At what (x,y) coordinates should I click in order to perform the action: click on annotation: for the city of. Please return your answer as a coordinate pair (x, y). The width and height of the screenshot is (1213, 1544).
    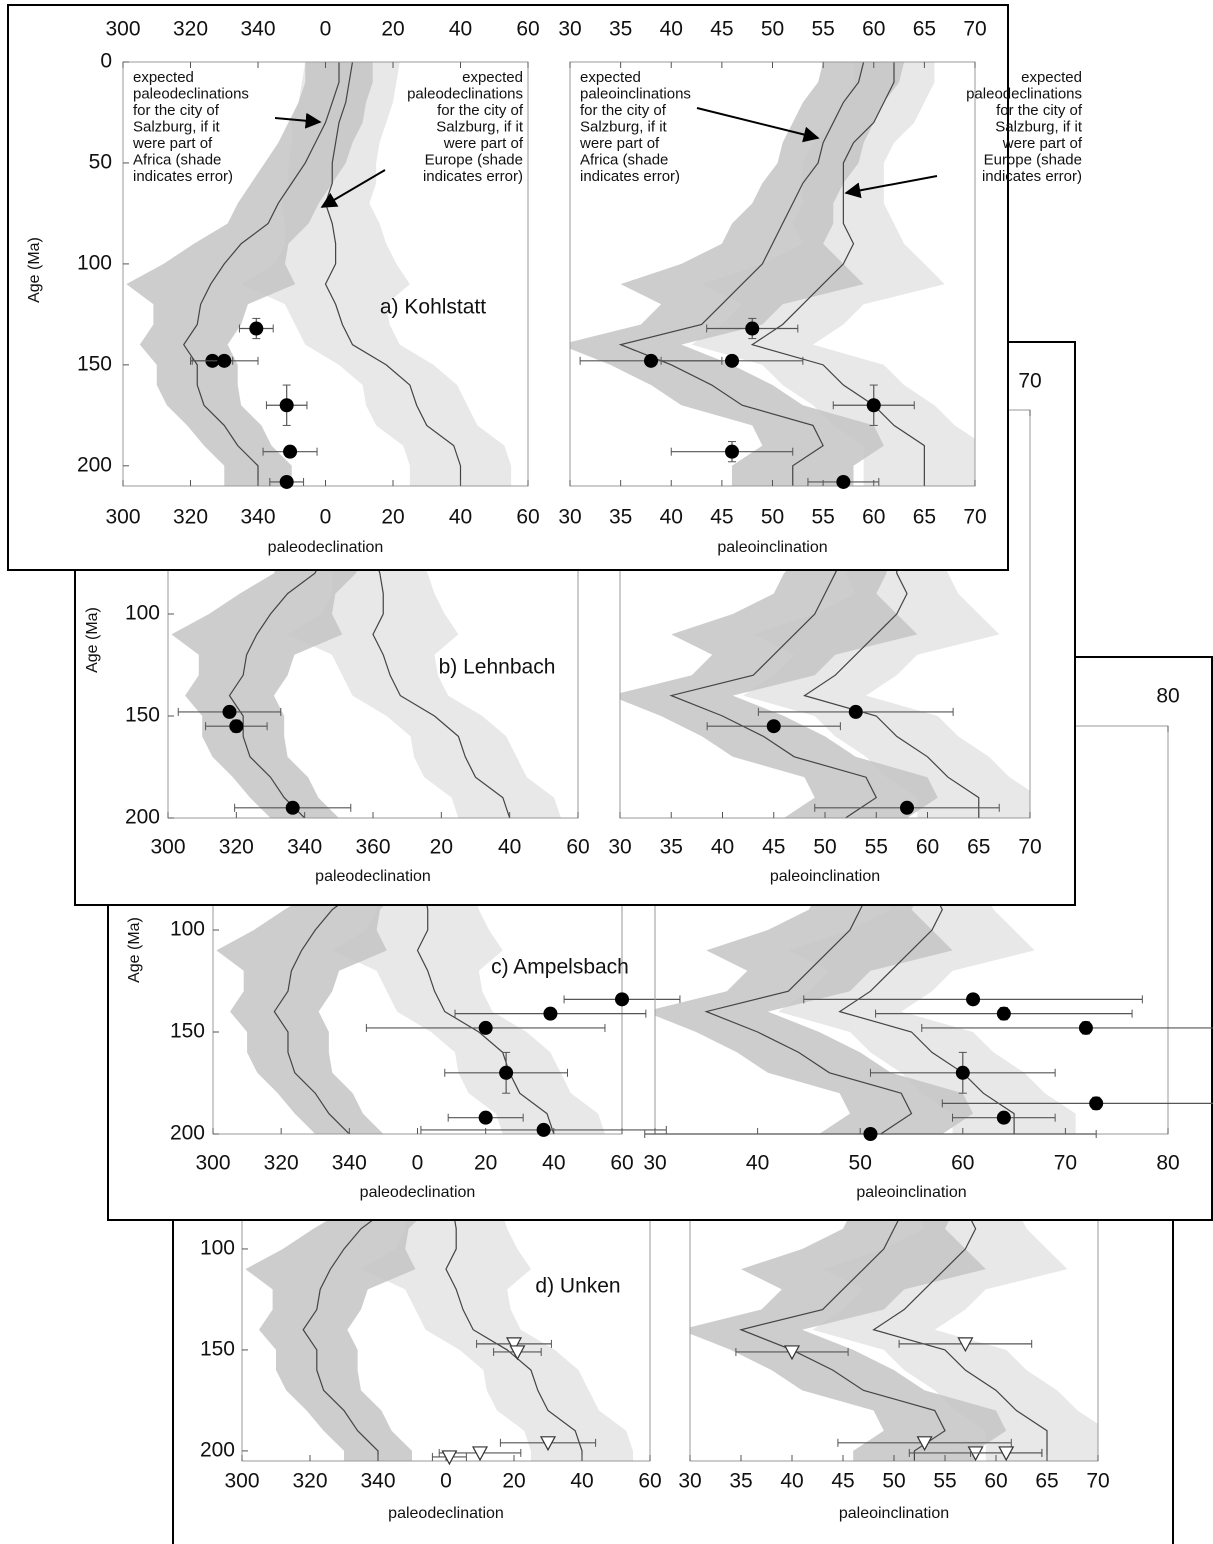
    Looking at the image, I should click on (176, 110).